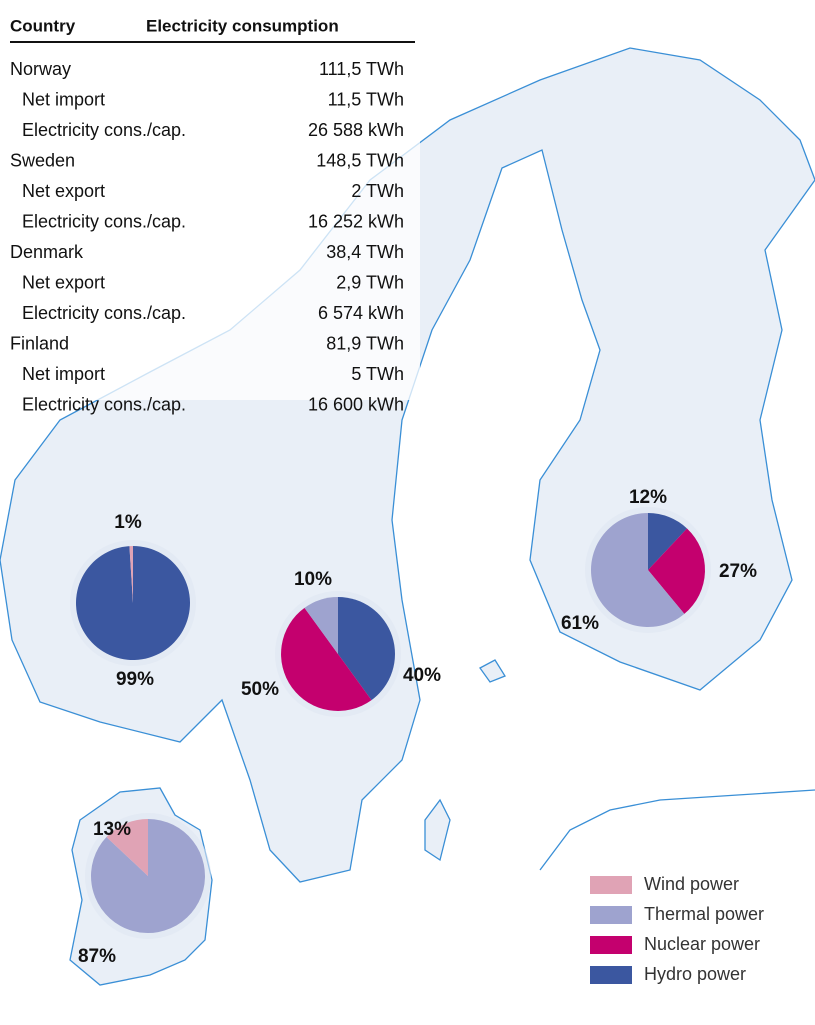 This screenshot has height=1025, width=815. What do you see at coordinates (135, 679) in the screenshot?
I see `pie-label: 99%` at bounding box center [135, 679].